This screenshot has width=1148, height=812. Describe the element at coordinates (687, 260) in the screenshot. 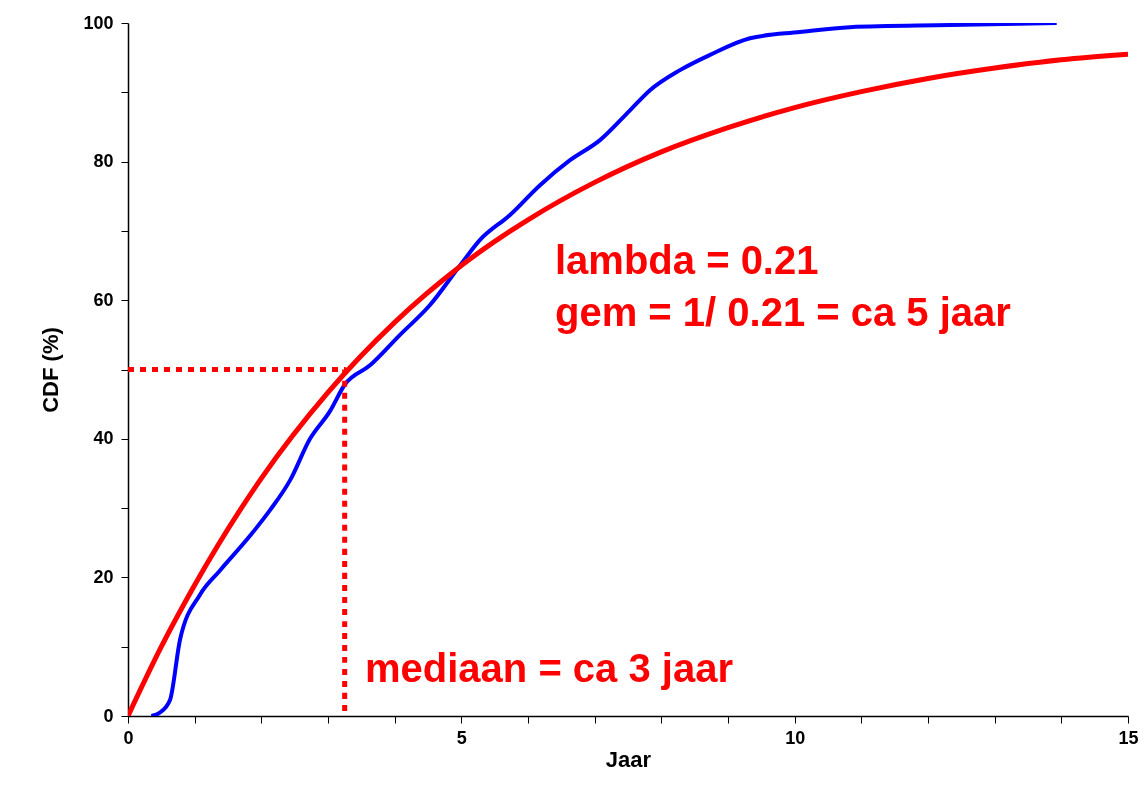

I see `annotation: lambda = 0.21` at that location.